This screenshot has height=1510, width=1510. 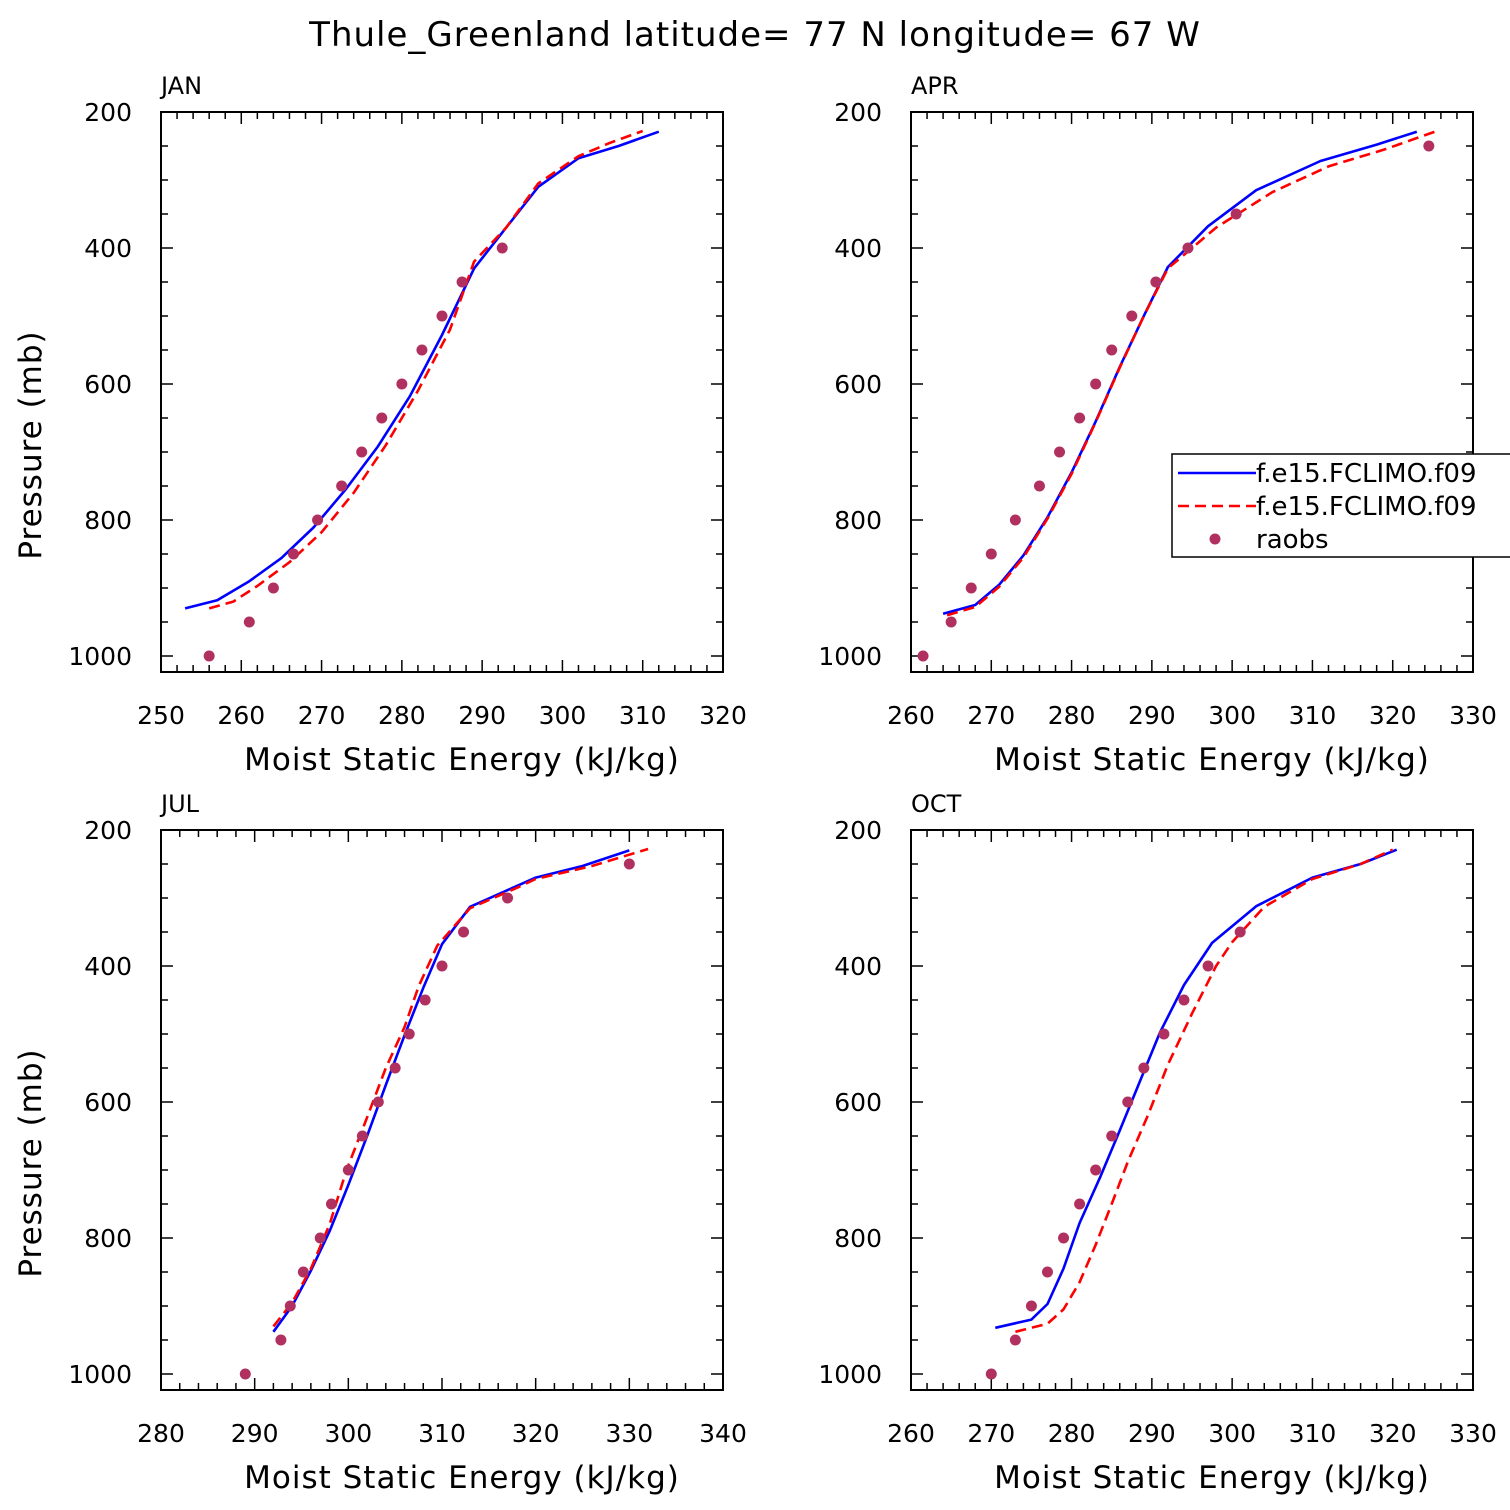 What do you see at coordinates (179, 804) in the screenshot?
I see `panel-label: JUL` at bounding box center [179, 804].